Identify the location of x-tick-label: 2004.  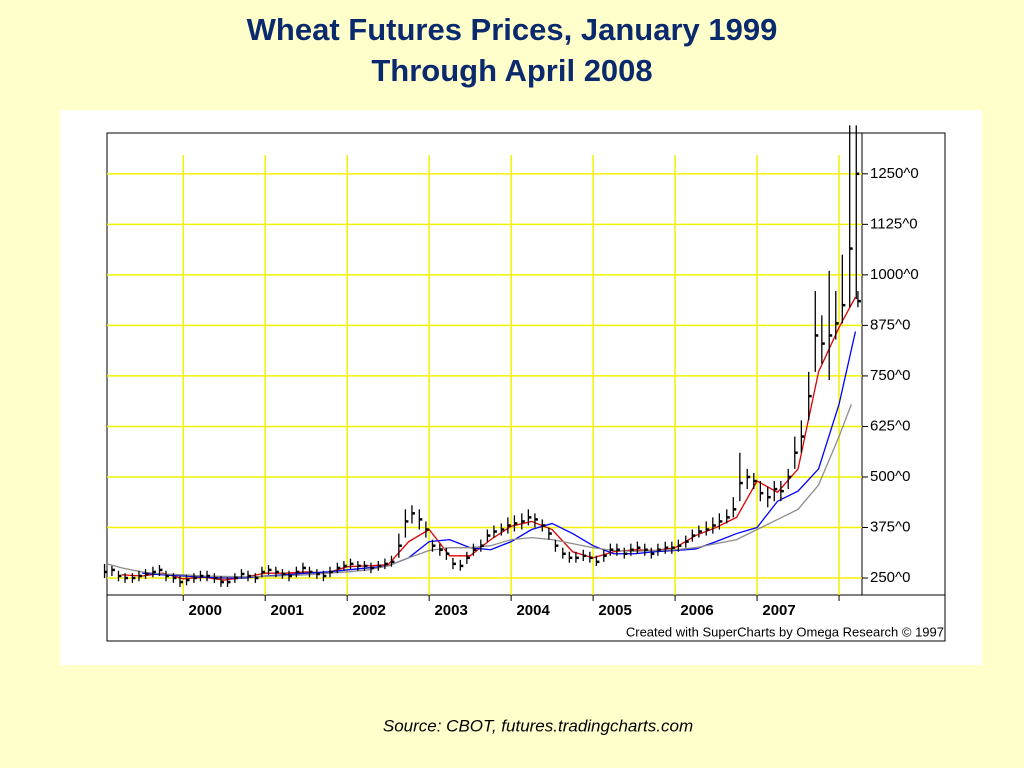
(533, 610).